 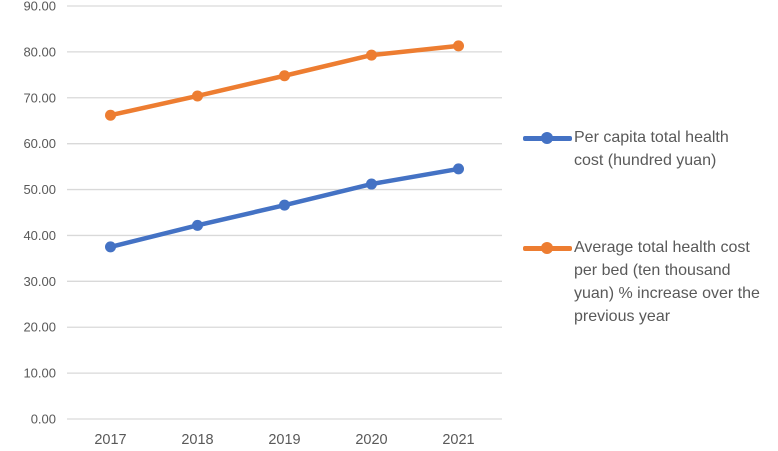 I want to click on x-axis-tick-label: 2021, so click(x=458, y=440).